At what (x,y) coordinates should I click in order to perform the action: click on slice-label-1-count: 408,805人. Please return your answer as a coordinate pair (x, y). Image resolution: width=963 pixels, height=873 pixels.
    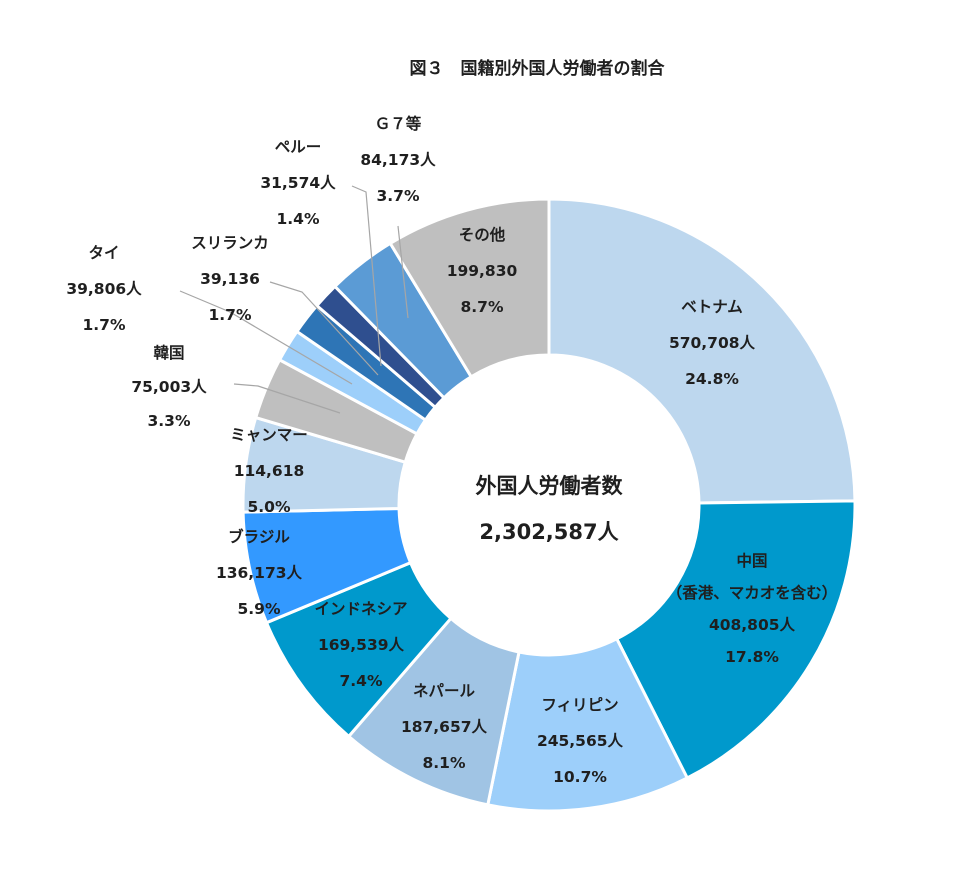
    Looking at the image, I should click on (752, 625).